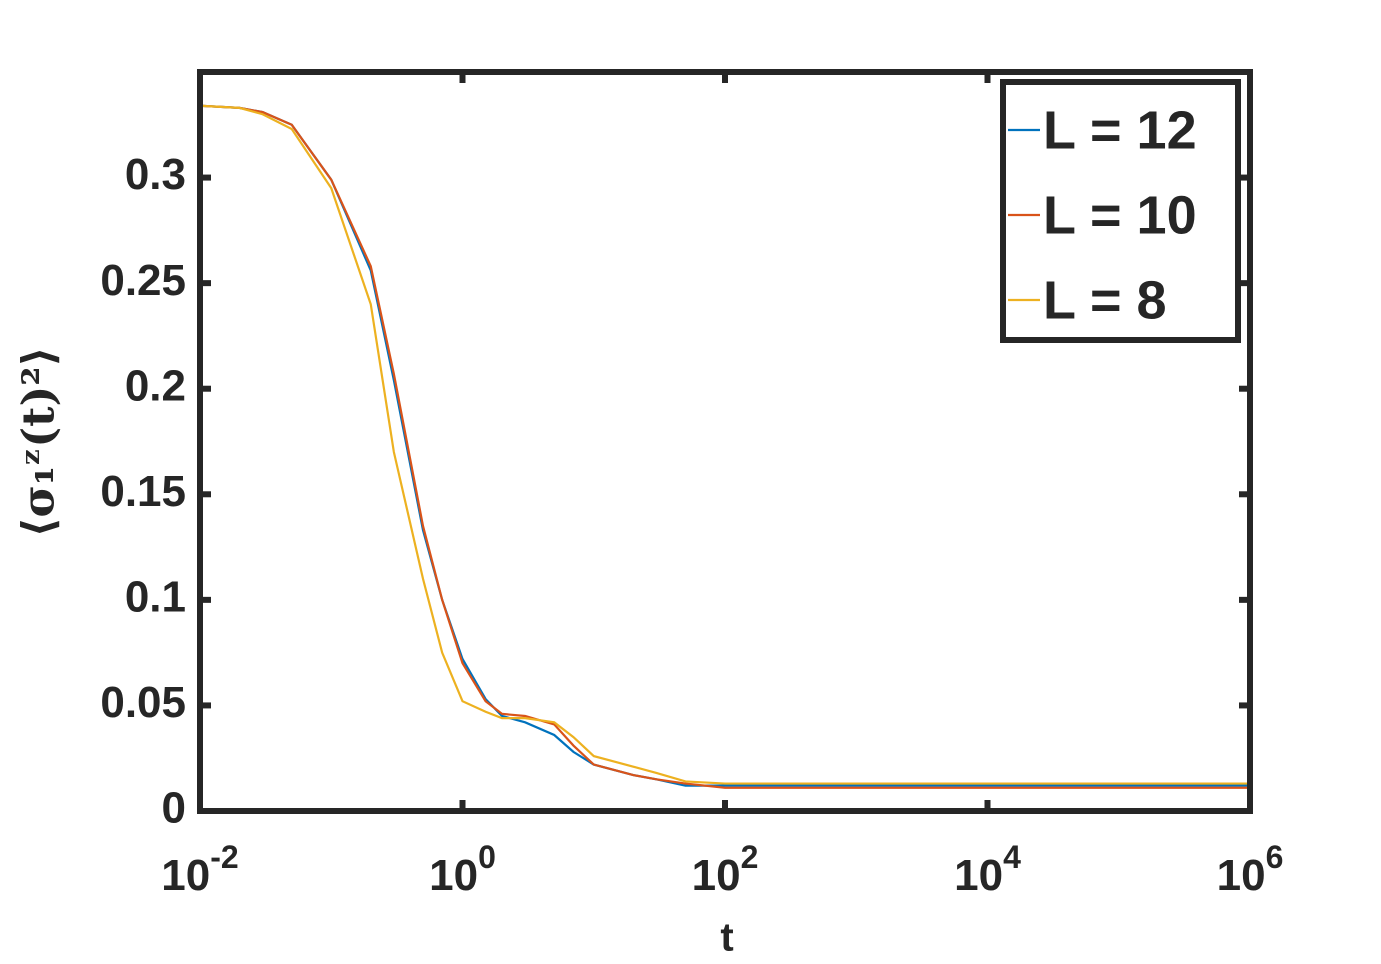 This screenshot has height=964, width=1381. Describe the element at coordinates (1250, 869) in the screenshot. I see `x-tick-label: 10⁶` at that location.